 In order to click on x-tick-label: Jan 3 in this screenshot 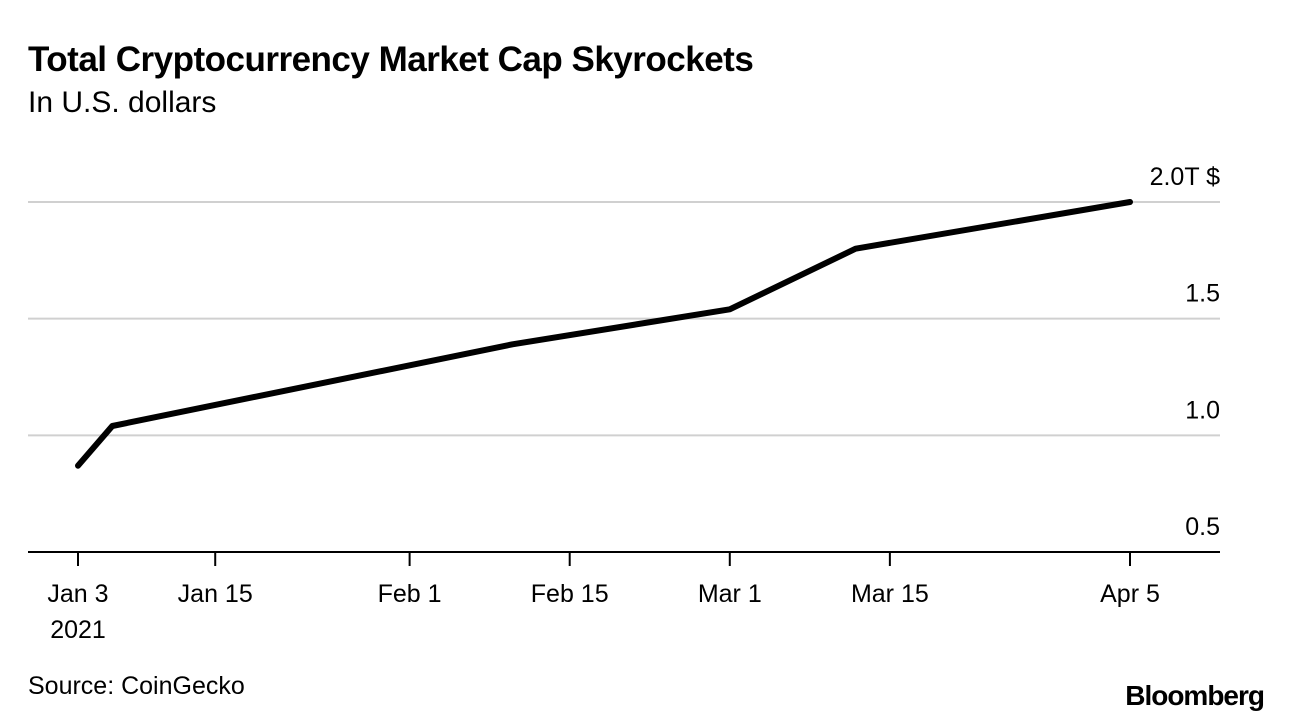, I will do `click(77, 594)`.